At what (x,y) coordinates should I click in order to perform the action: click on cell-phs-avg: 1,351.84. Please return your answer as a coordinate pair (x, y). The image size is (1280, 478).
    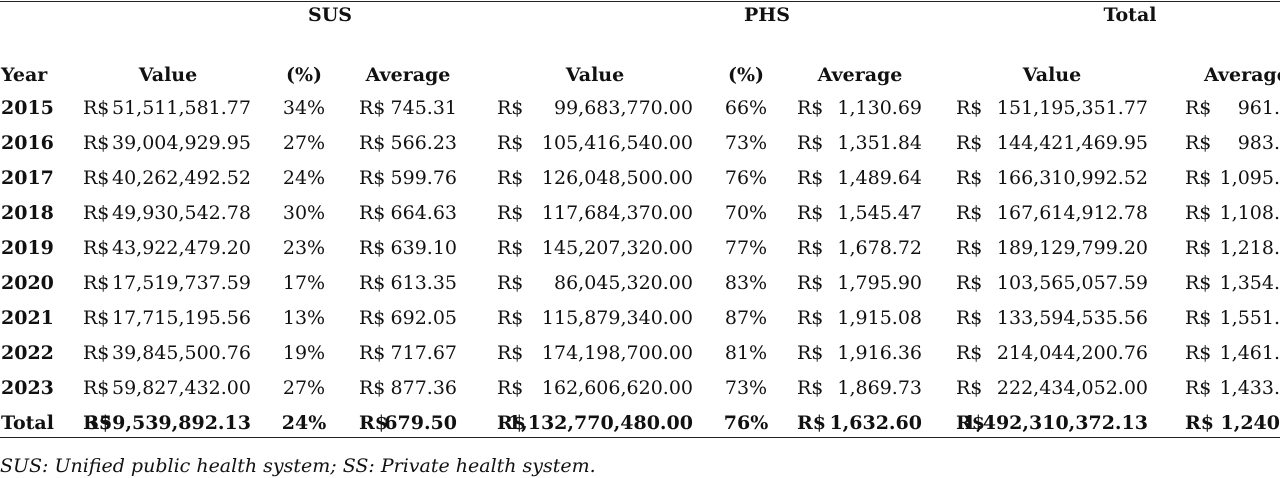
    Looking at the image, I should click on (879, 143).